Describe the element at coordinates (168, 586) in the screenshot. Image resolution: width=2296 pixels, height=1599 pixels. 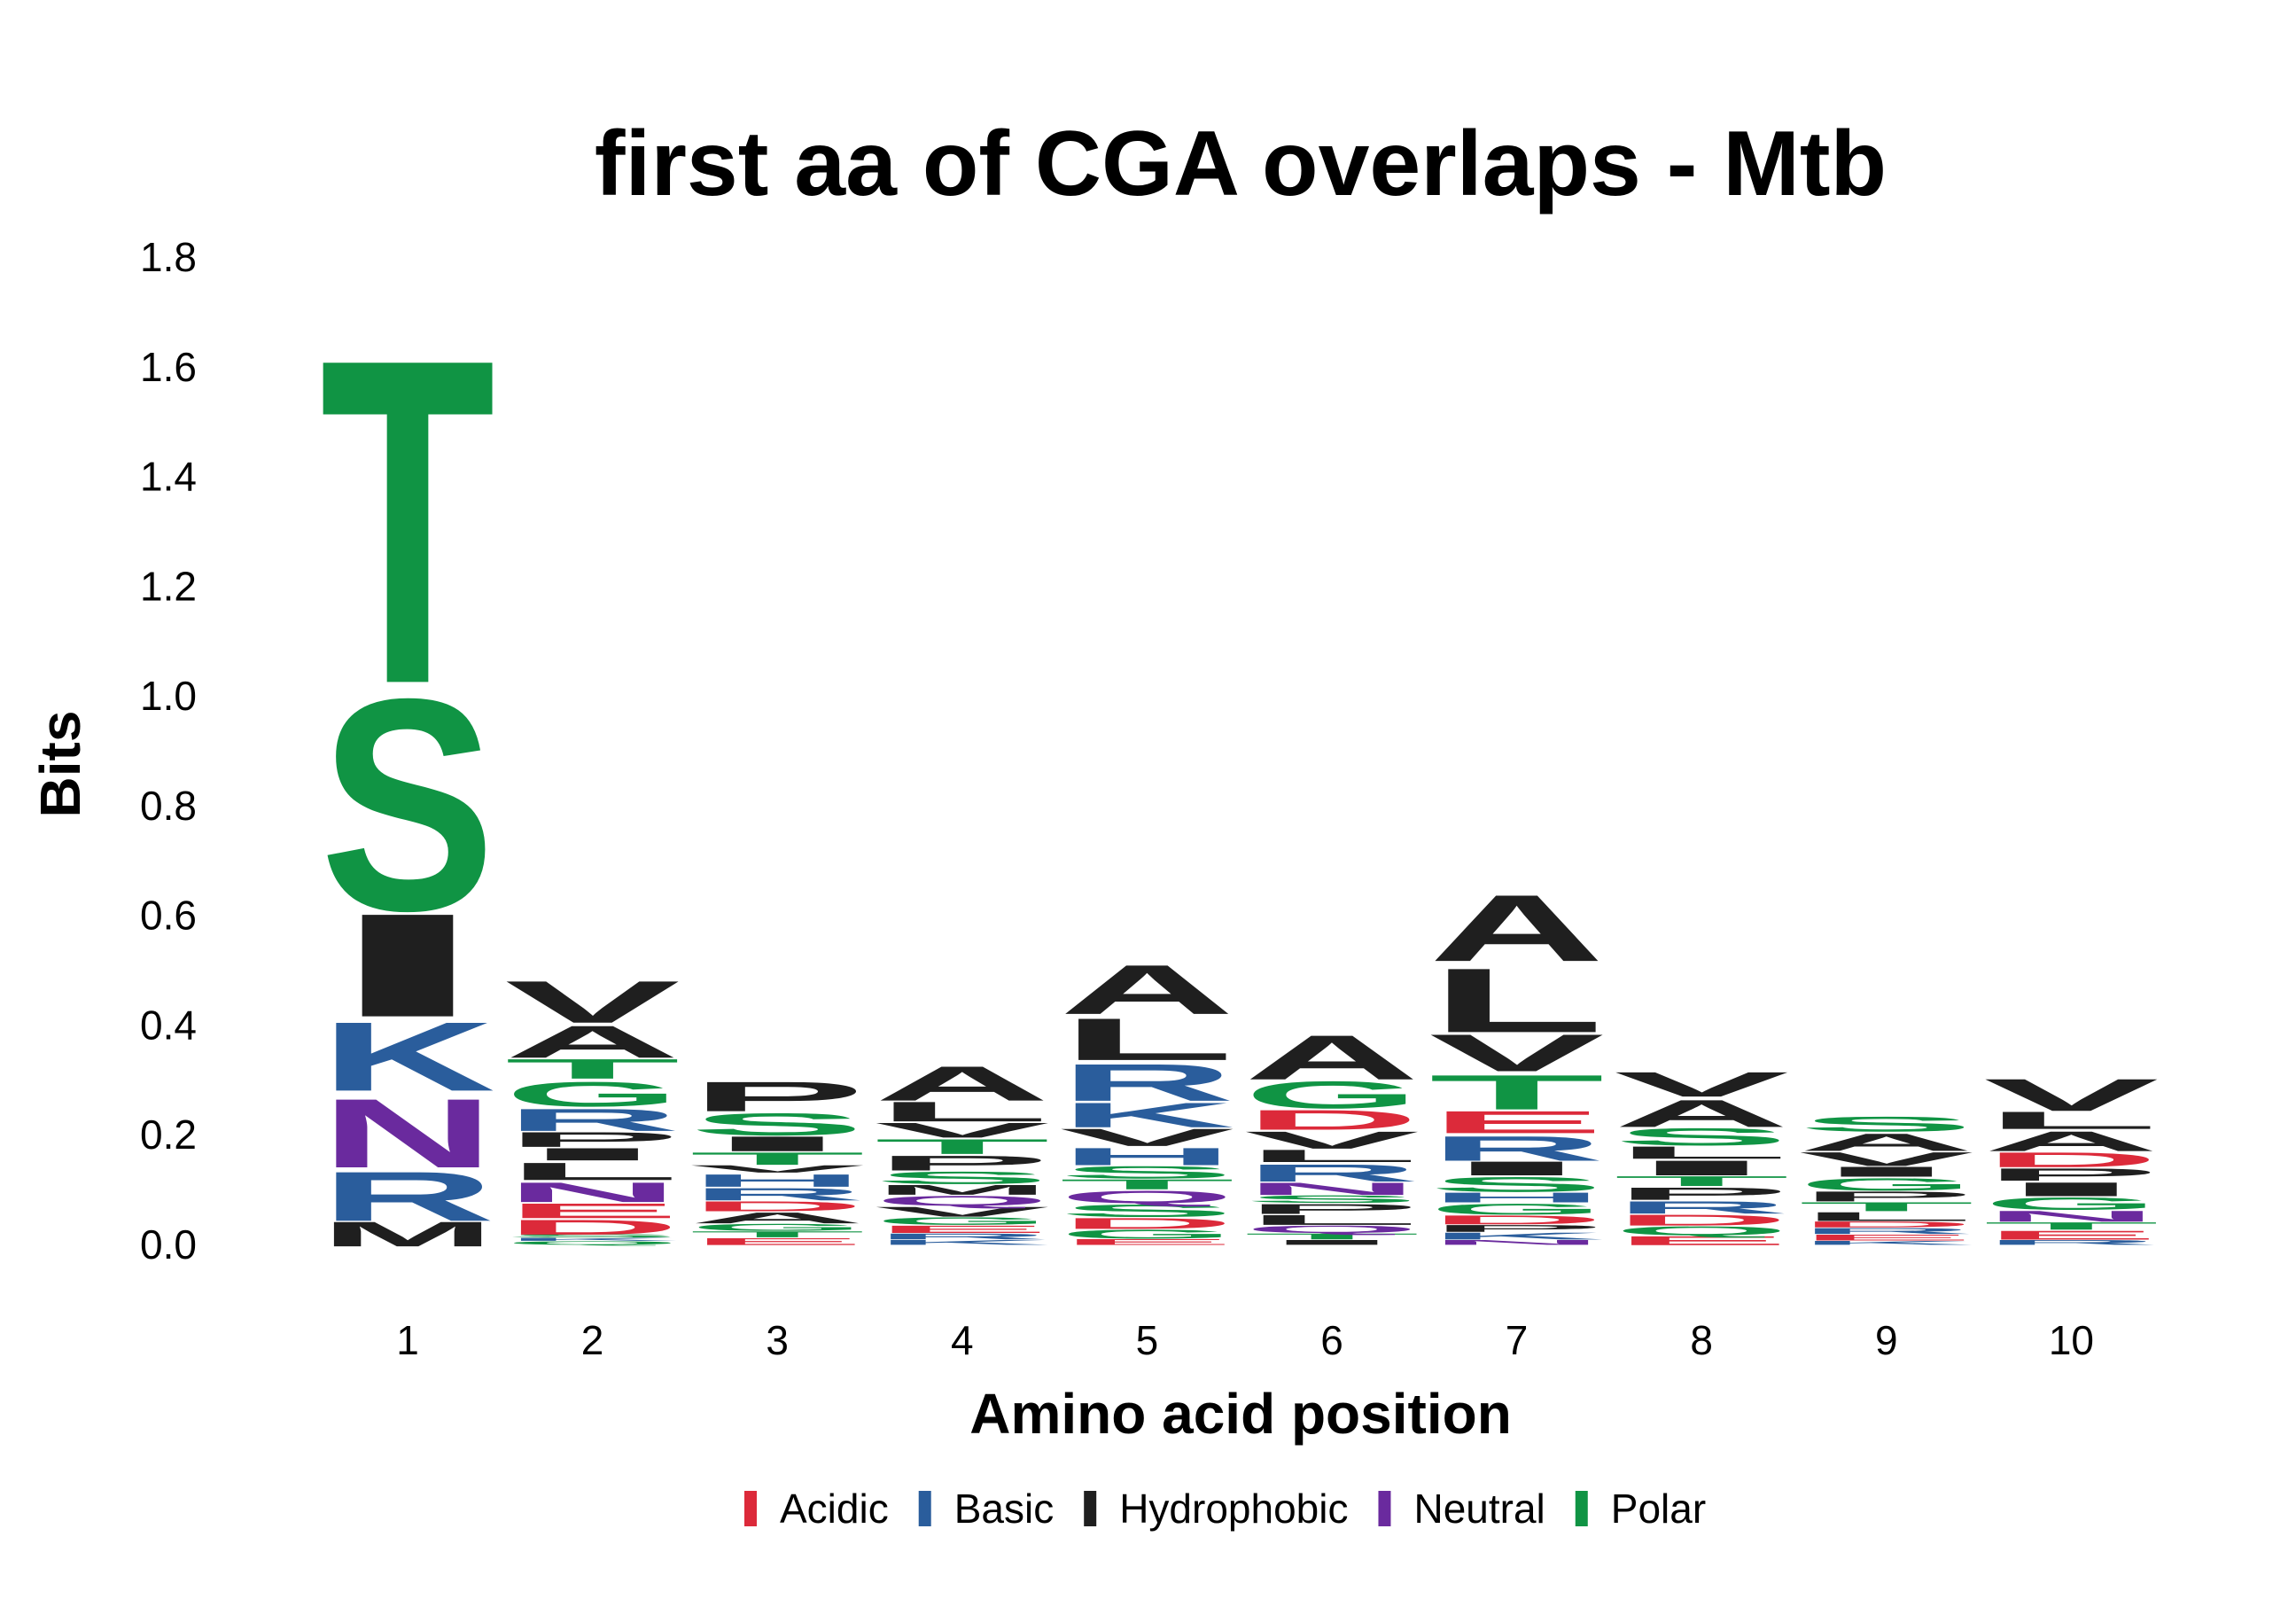
I see `y-tick-label: 1.2` at that location.